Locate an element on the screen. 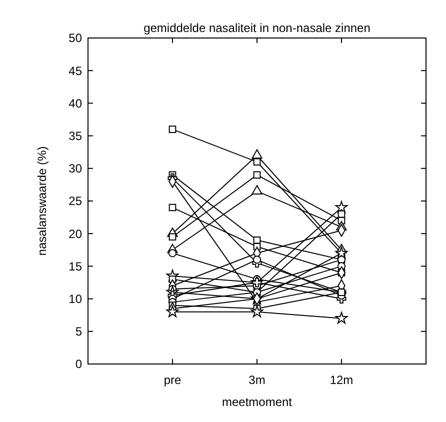 The height and width of the screenshot is (422, 446). y-tick-label: 40 is located at coordinates (75, 103).